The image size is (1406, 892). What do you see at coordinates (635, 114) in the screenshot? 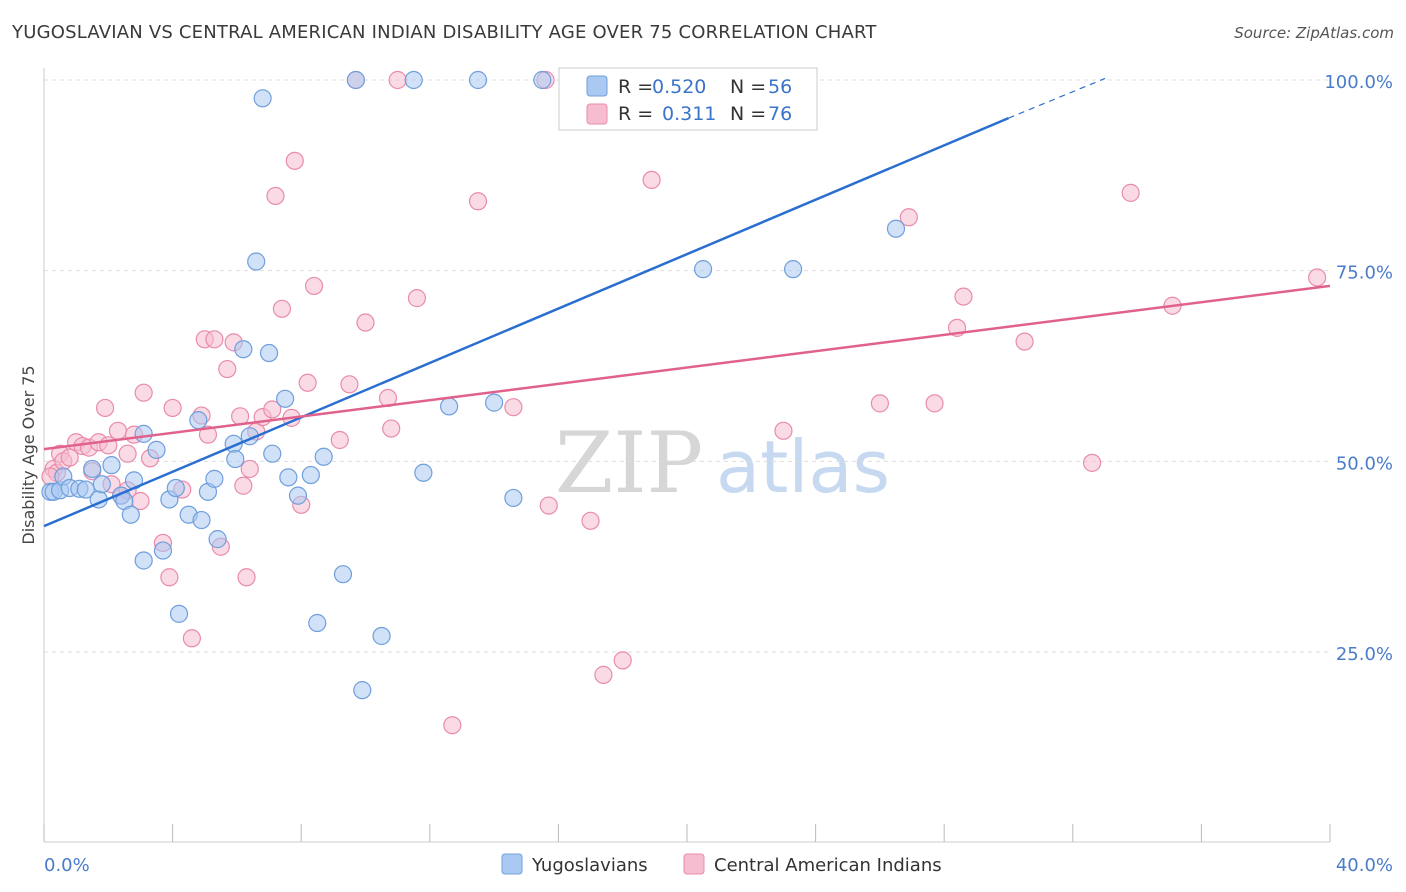
I see `legend-r-label: R =` at bounding box center [635, 114].